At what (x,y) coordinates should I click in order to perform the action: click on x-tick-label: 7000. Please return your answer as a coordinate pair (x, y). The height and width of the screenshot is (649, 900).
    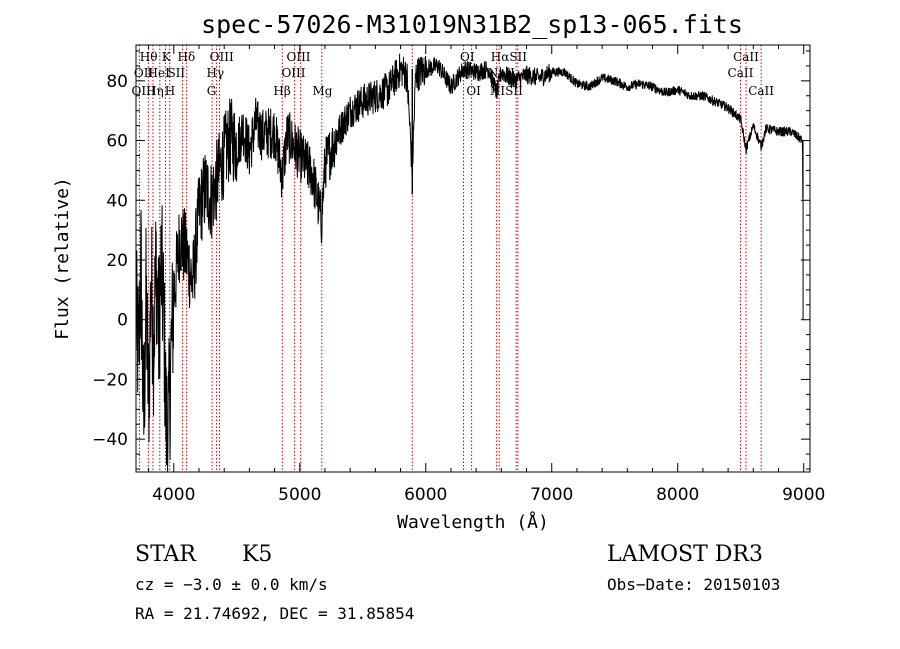
    Looking at the image, I should click on (551, 495).